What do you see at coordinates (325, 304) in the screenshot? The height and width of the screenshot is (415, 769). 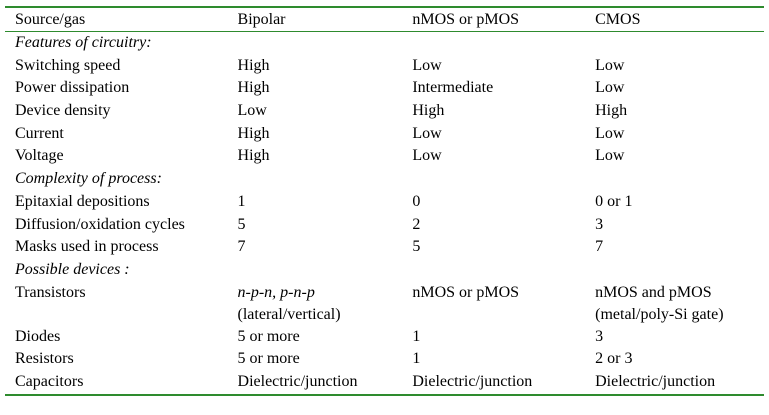 I see `bipolar-value: n-p-n, p-n-p (lateral/vertical)` at bounding box center [325, 304].